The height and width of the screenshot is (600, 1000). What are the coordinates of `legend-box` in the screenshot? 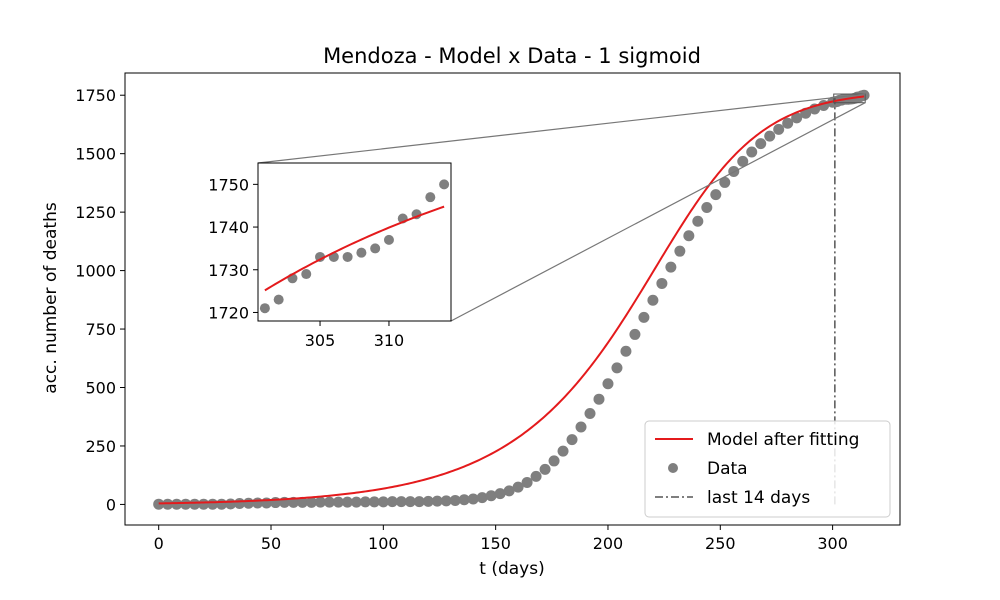 It's located at (767, 469).